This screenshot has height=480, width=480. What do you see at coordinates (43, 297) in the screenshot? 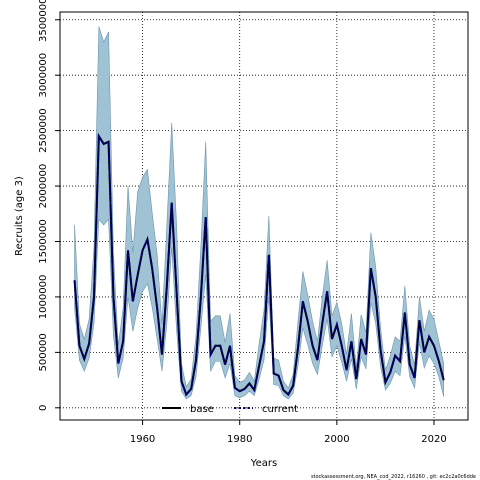
I see `y-tick-label: 1000000` at bounding box center [43, 297].